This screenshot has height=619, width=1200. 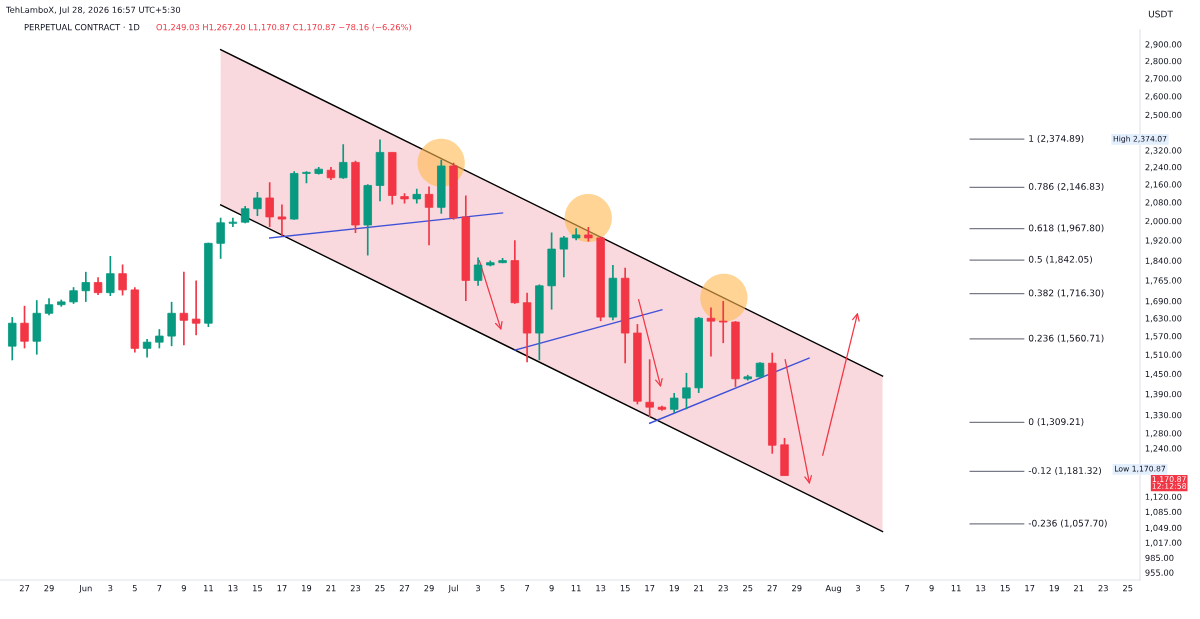 I want to click on y-tick-label: 1,330.00, so click(x=1163, y=415).